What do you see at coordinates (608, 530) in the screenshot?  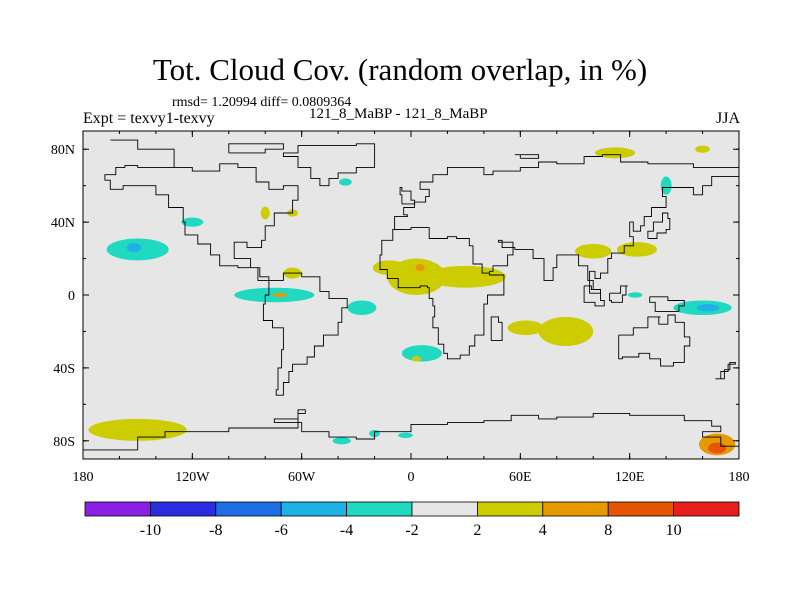 I see `colorbar-label: 8` at bounding box center [608, 530].